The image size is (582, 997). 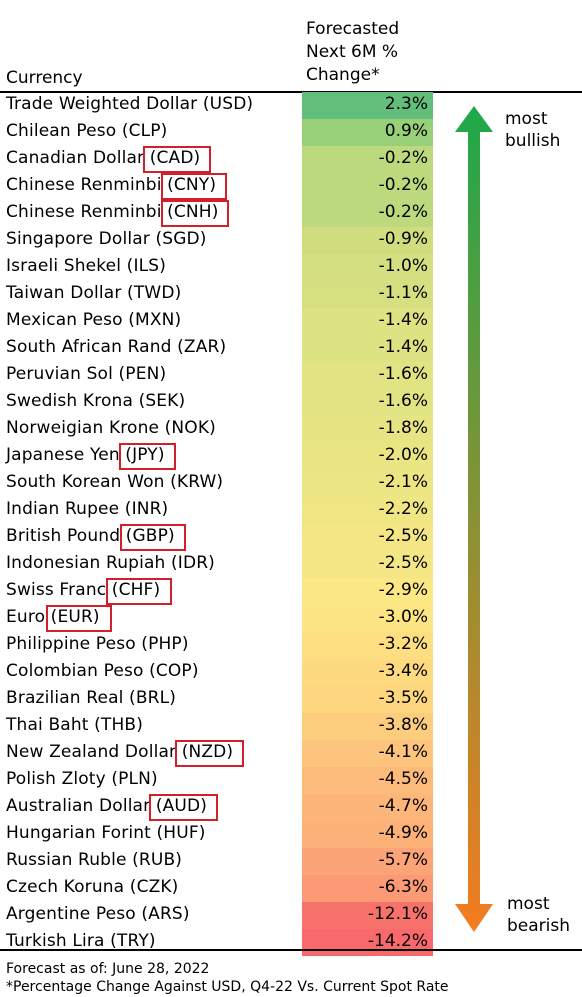 What do you see at coordinates (291, 483) in the screenshot?
I see `table-row: South Korean Won (KRW) -2.1%` at bounding box center [291, 483].